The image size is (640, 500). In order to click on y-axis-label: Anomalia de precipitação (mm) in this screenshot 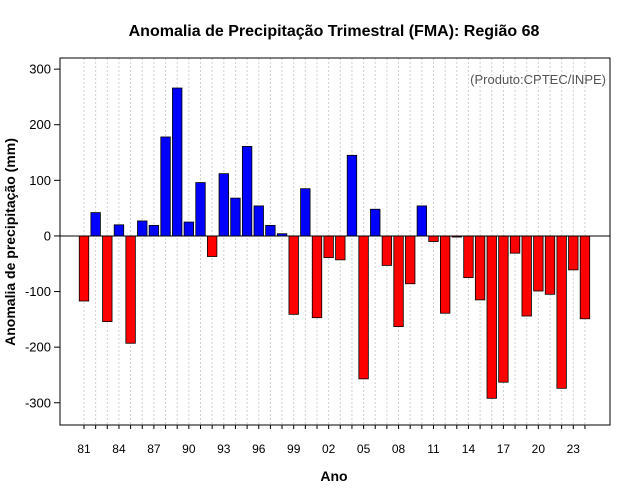, I will do `click(10, 242)`.